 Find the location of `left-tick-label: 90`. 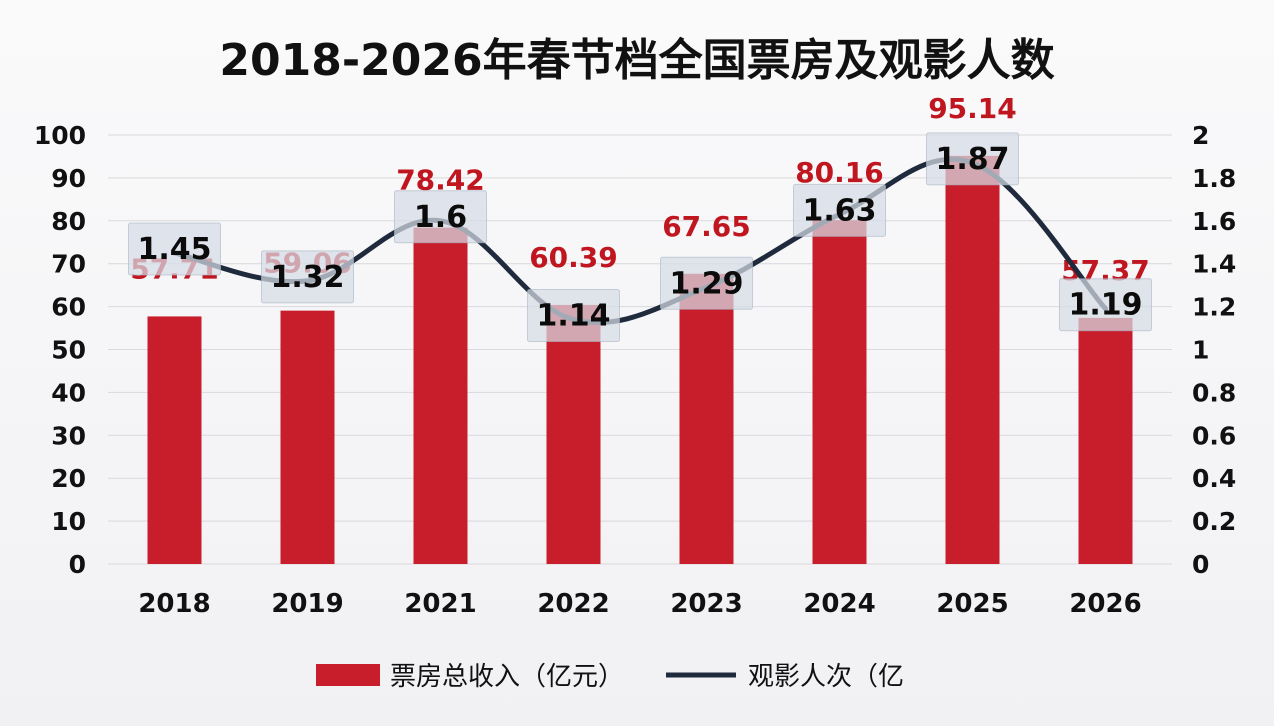

left-tick-label: 90 is located at coordinates (68, 178).